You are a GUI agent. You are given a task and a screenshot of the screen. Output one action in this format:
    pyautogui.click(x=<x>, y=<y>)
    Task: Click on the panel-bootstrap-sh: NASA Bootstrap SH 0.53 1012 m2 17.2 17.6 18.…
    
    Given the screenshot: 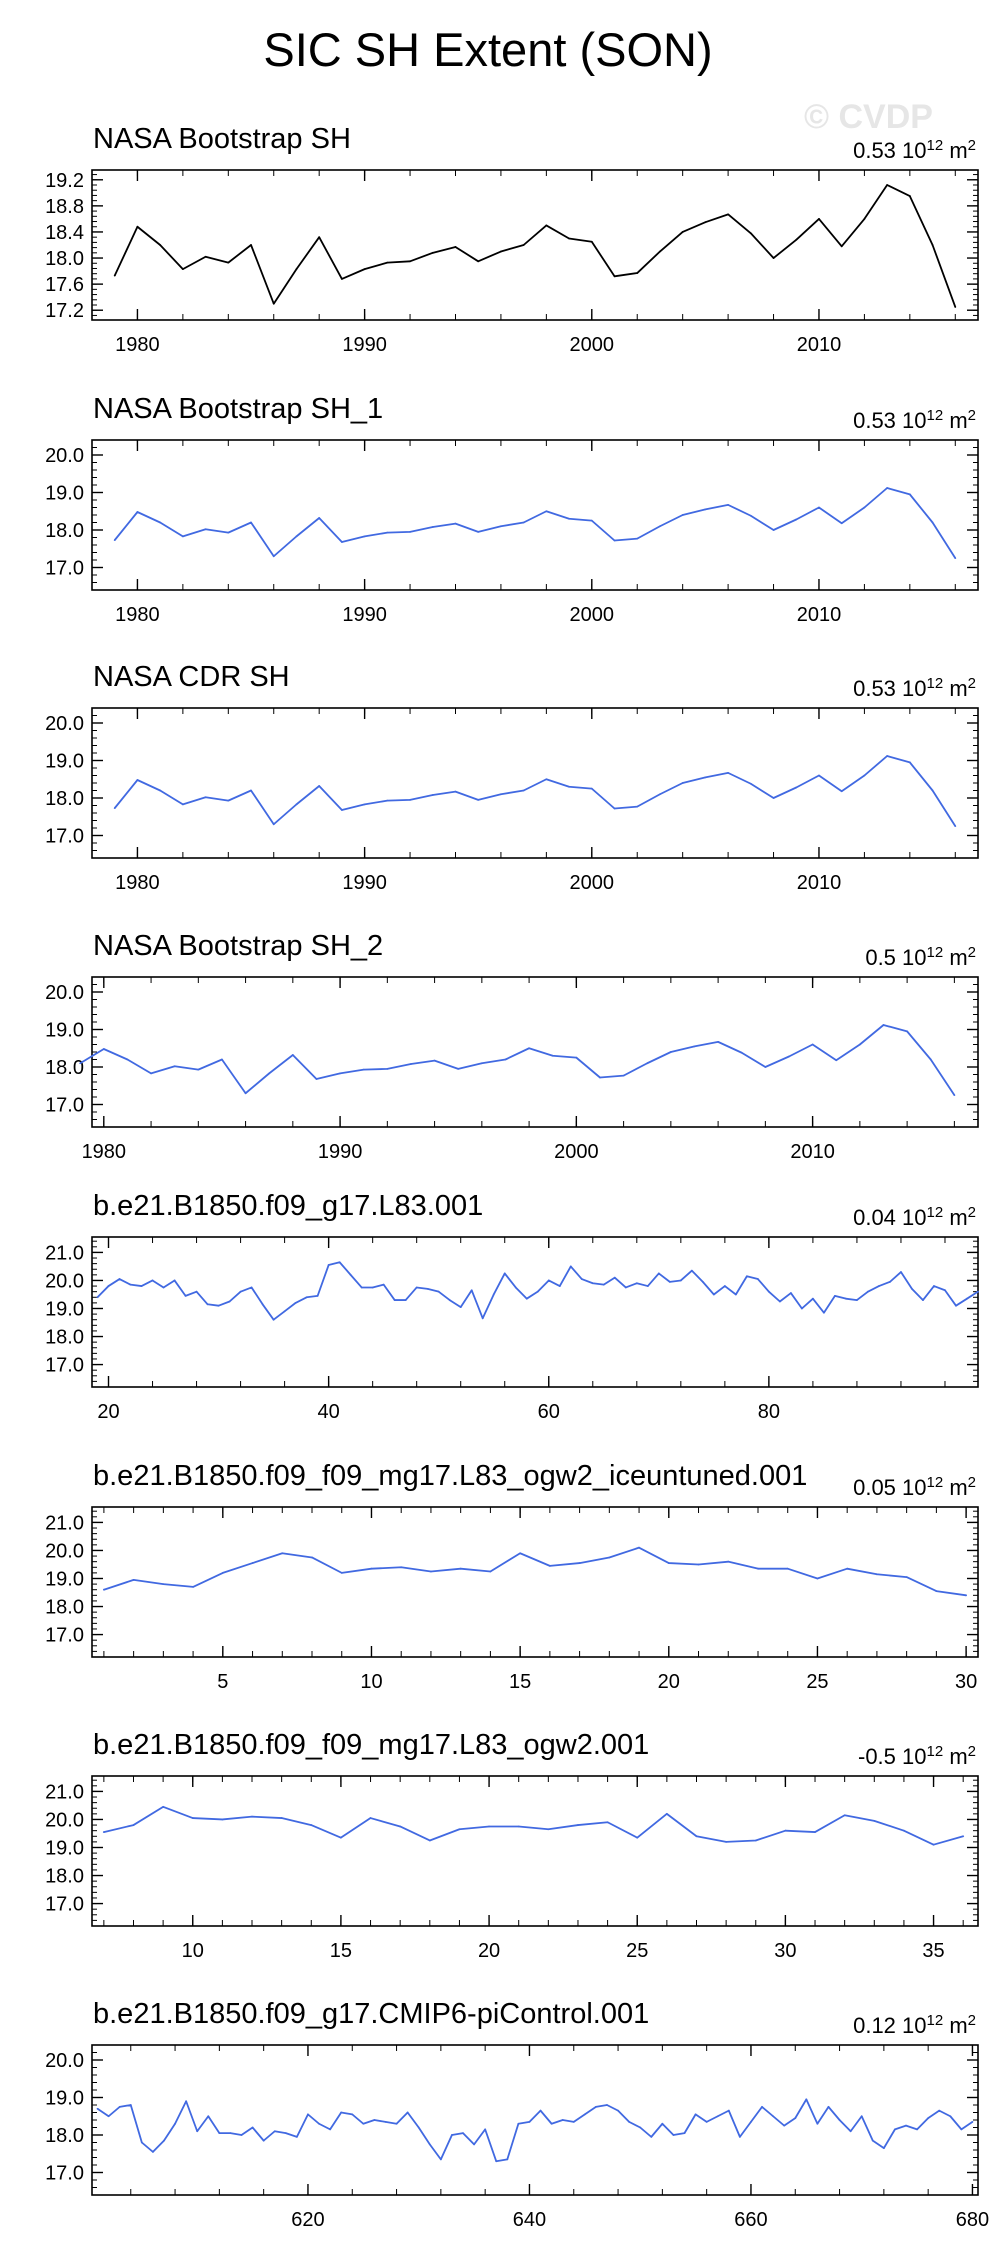 What is the action you would take?
    pyautogui.click(x=512, y=239)
    